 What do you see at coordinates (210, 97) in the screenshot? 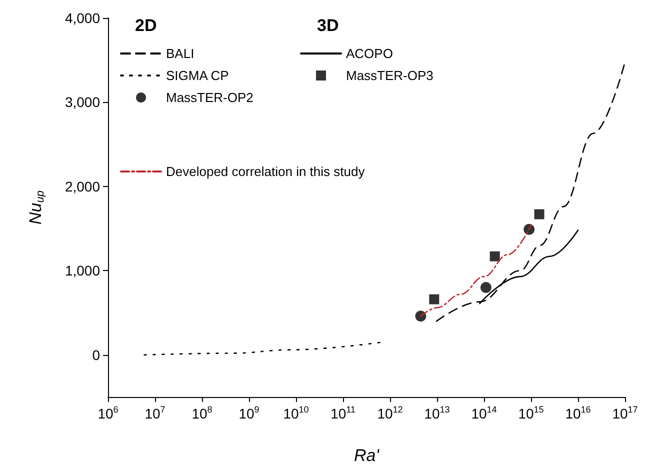
I see `legend-label: MassTER-OP2` at bounding box center [210, 97].